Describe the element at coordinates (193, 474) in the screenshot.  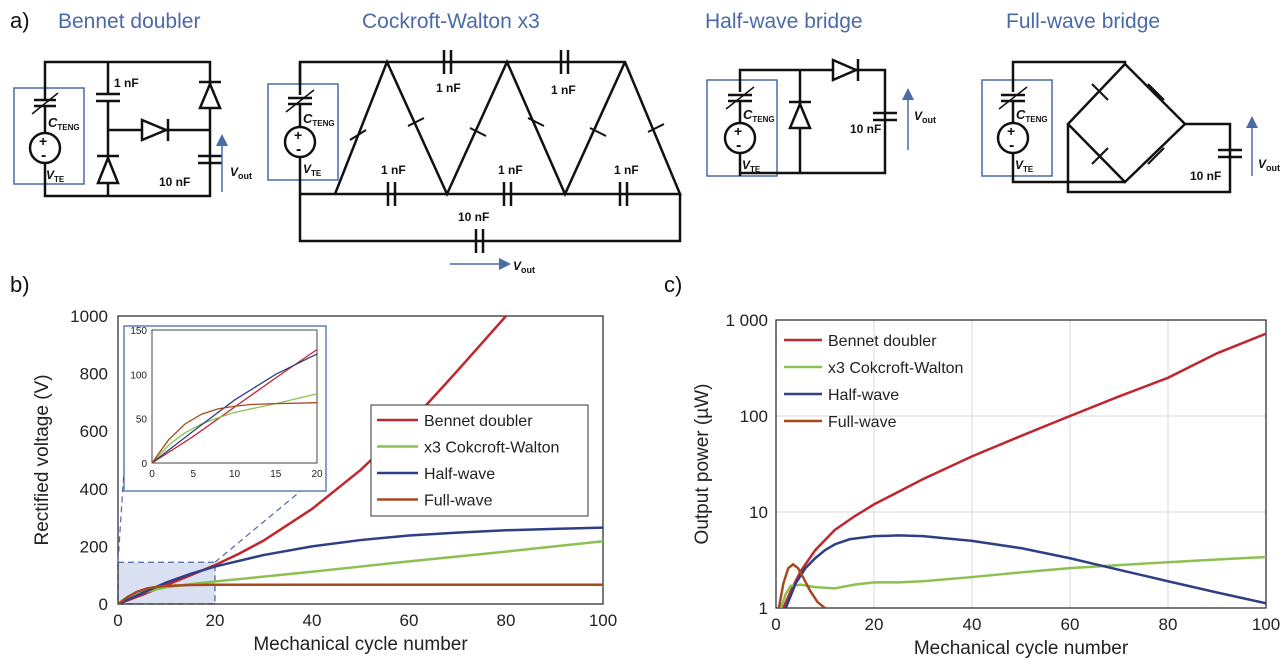
I see `inset-x-tick: 5` at that location.